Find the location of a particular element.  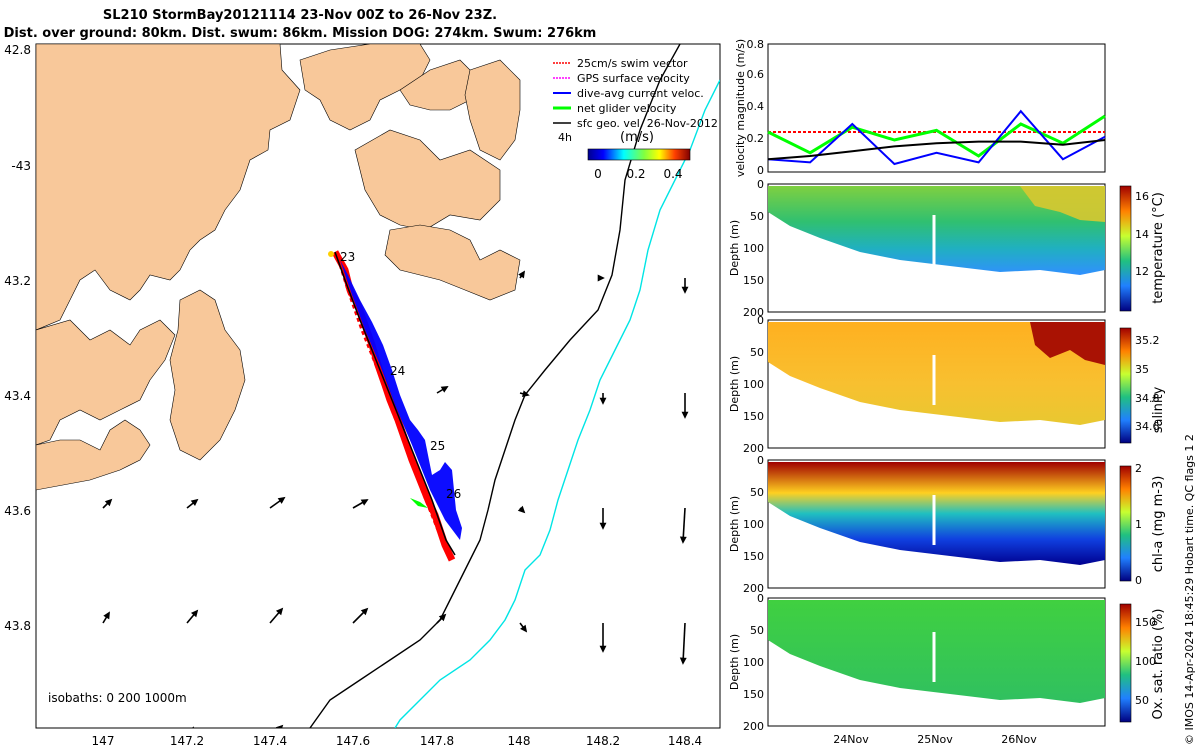

chla-field is located at coordinates (936, 513).